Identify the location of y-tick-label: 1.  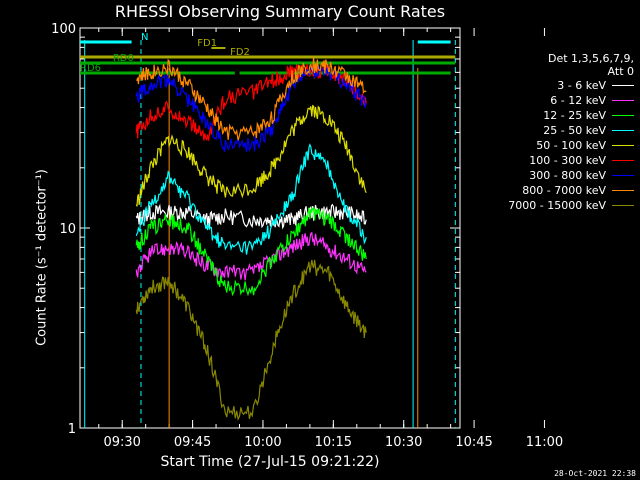
(72, 429).